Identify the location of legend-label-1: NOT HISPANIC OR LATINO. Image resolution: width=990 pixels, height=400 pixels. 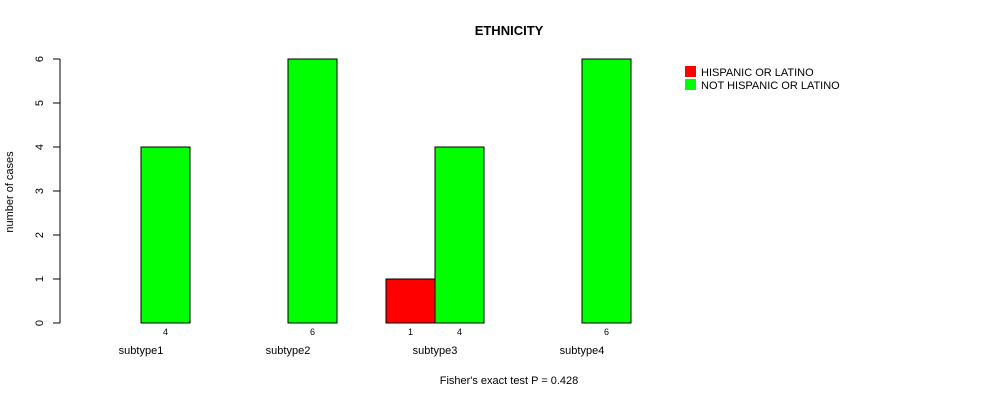
(770, 86).